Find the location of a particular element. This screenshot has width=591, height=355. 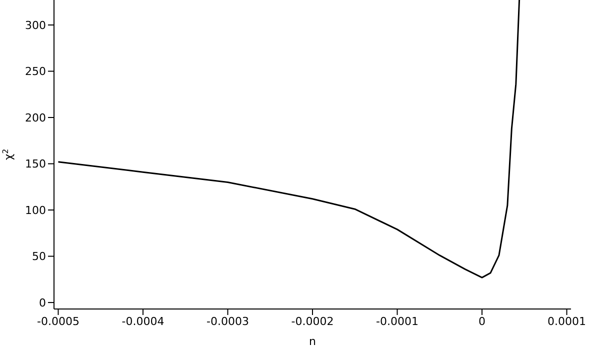

y-tick-label: 200 is located at coordinates (35, 117).